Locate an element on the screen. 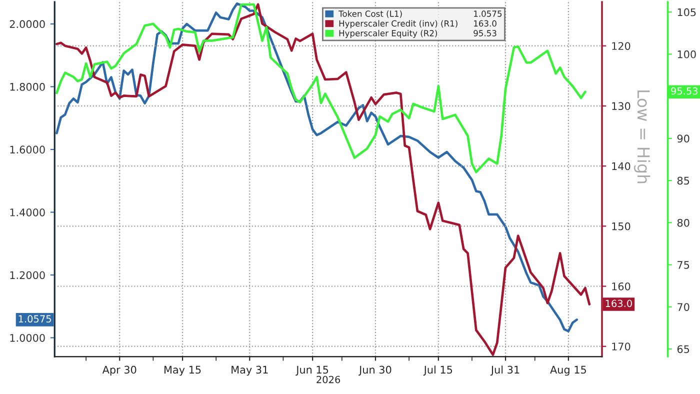 This screenshot has width=700, height=394. y-tick-label: 1.0000 is located at coordinates (27, 338).